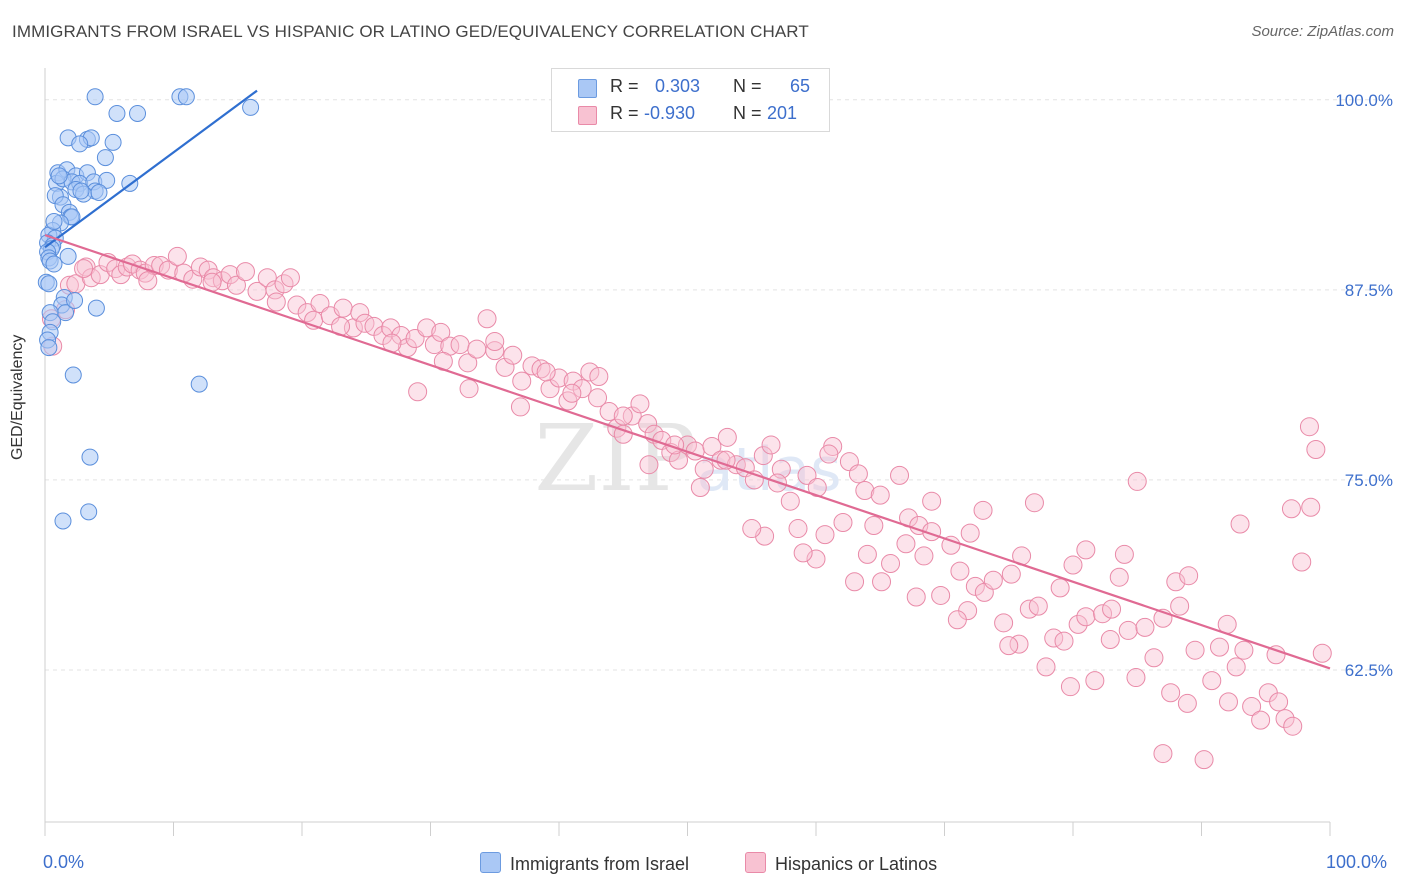 The height and width of the screenshot is (892, 1406). I want to click on y-tick-label: 87.5%, so click(1369, 290).